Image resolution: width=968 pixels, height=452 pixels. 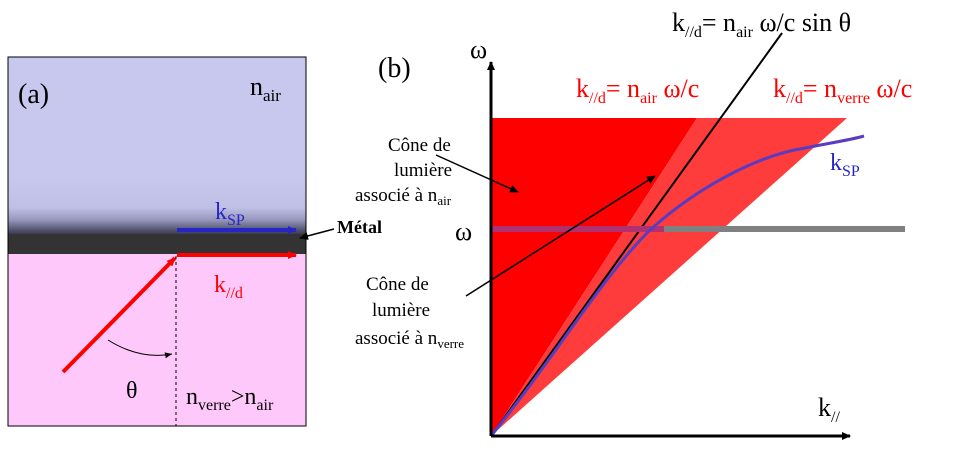 I want to click on y-axis-label: ω, so click(x=478, y=49).